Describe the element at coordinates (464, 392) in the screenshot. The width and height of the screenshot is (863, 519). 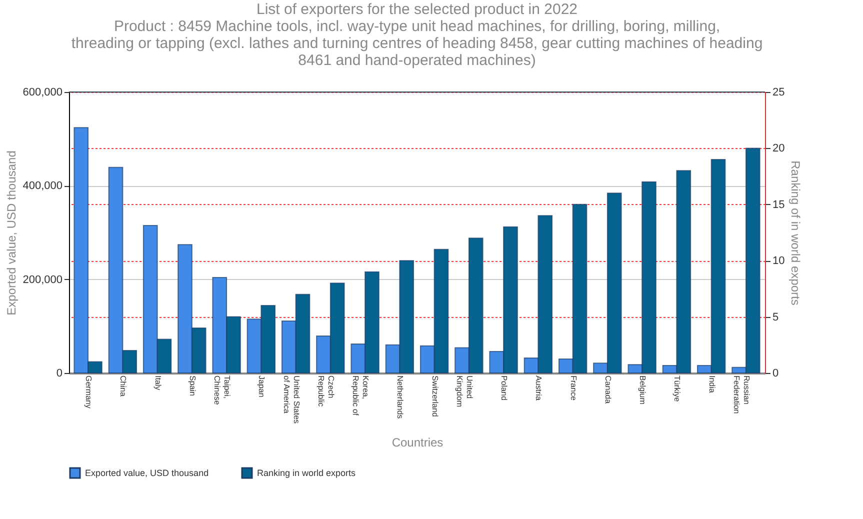
I see `x-tick-label: United Kingdom` at that location.